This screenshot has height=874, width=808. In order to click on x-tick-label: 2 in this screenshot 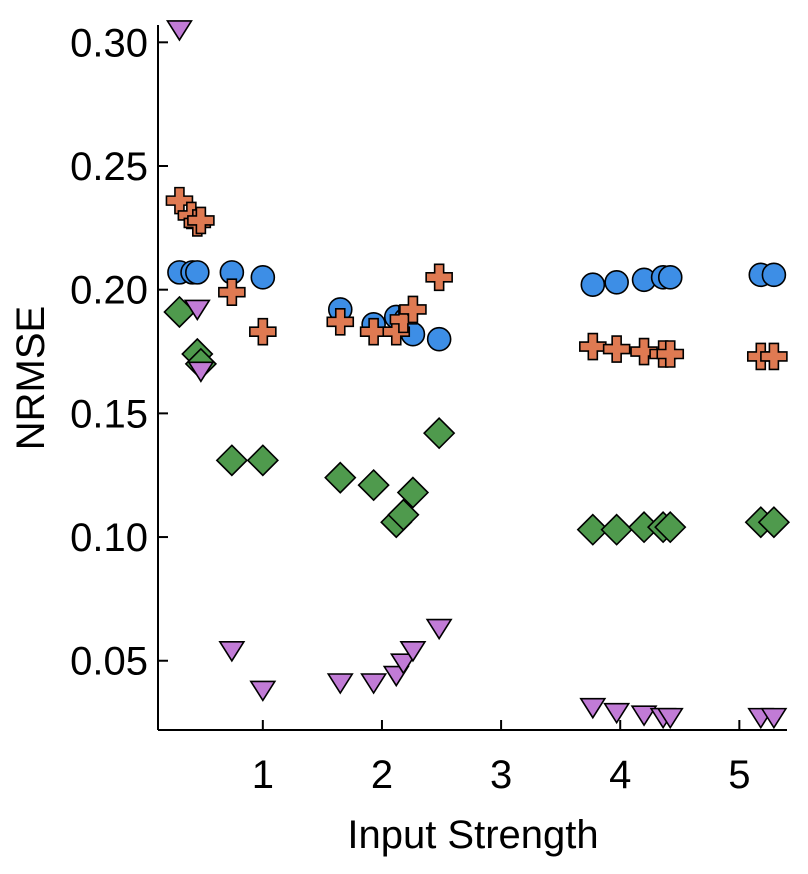, I will do `click(382, 775)`.